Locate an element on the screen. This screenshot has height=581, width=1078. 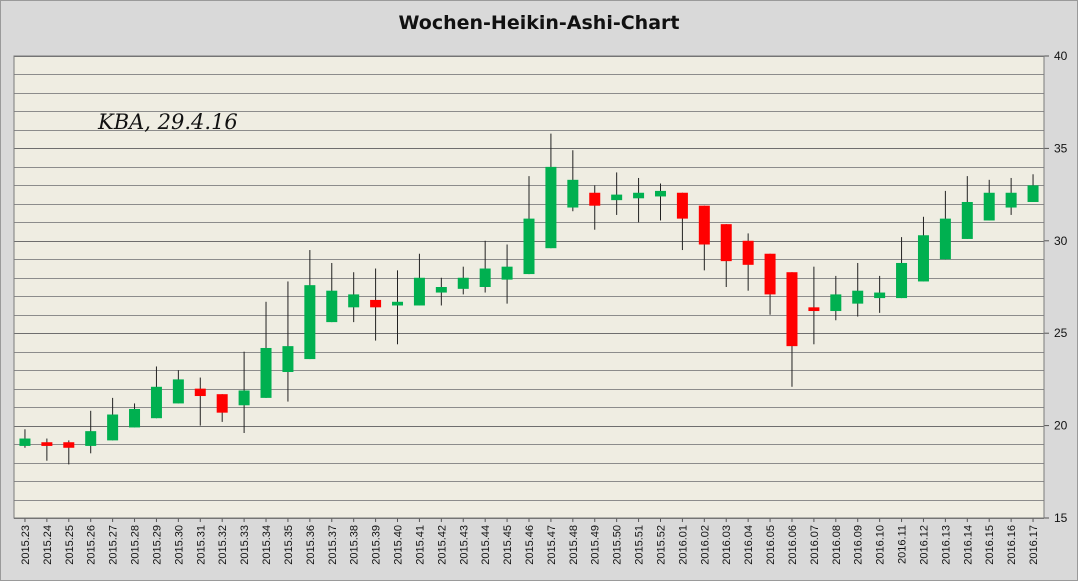
x-tick-label: 2015.25 is located at coordinates (70, 545).